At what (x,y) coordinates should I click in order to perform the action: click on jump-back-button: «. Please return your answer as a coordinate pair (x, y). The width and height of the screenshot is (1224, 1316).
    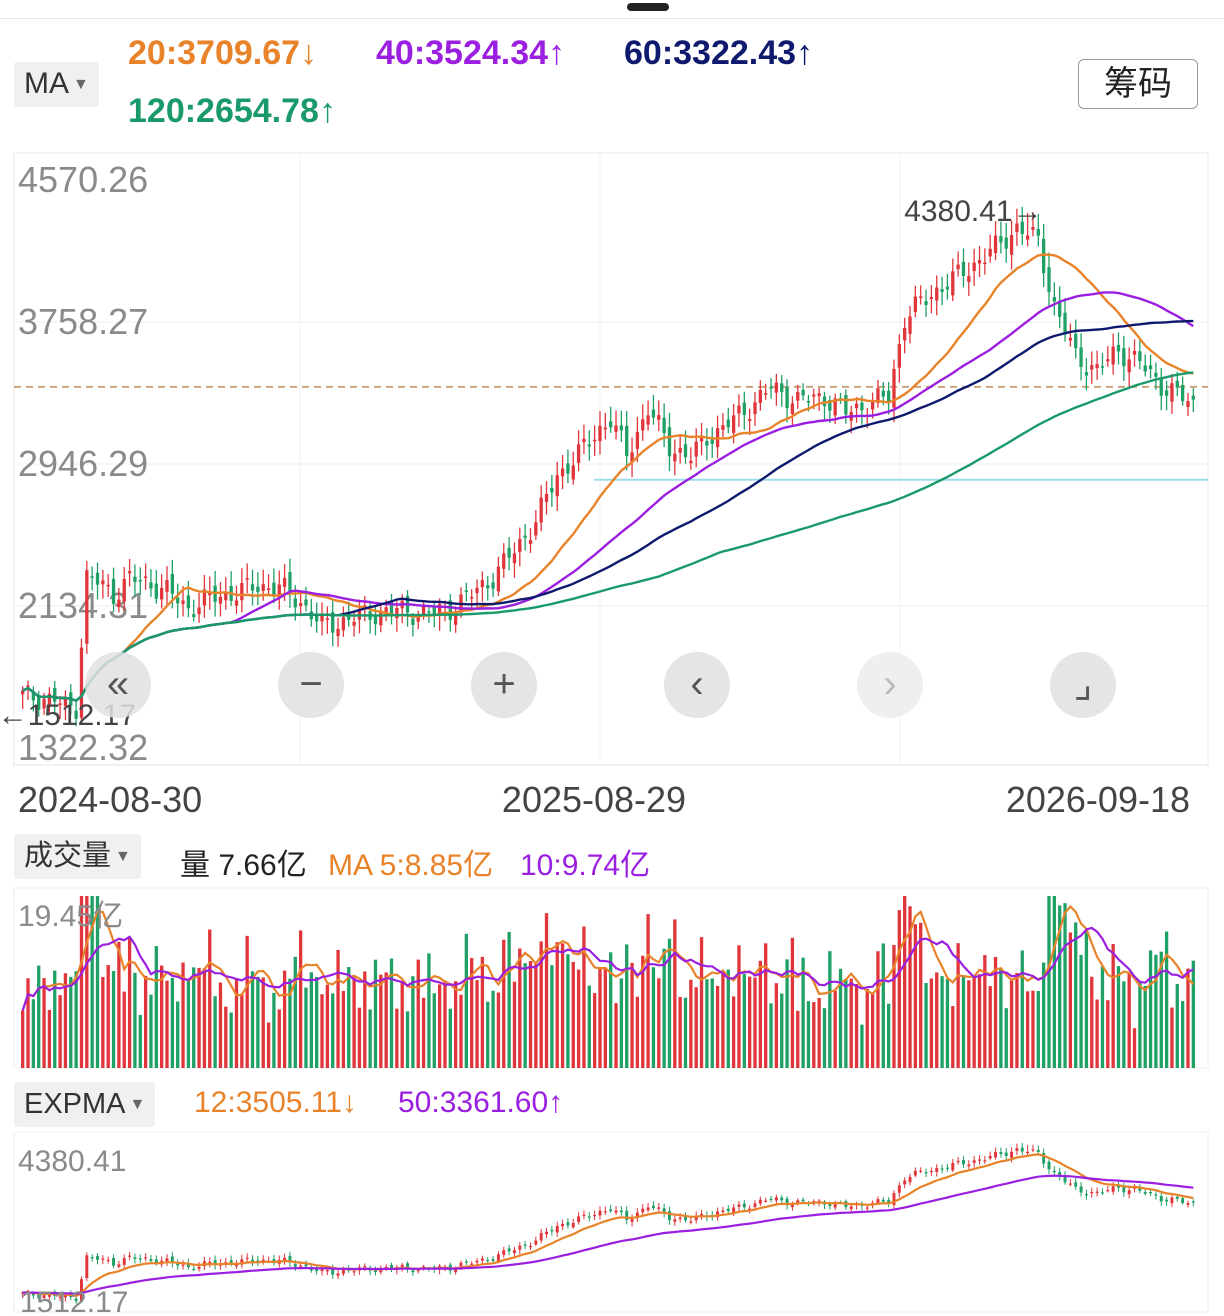
    Looking at the image, I should click on (118, 685).